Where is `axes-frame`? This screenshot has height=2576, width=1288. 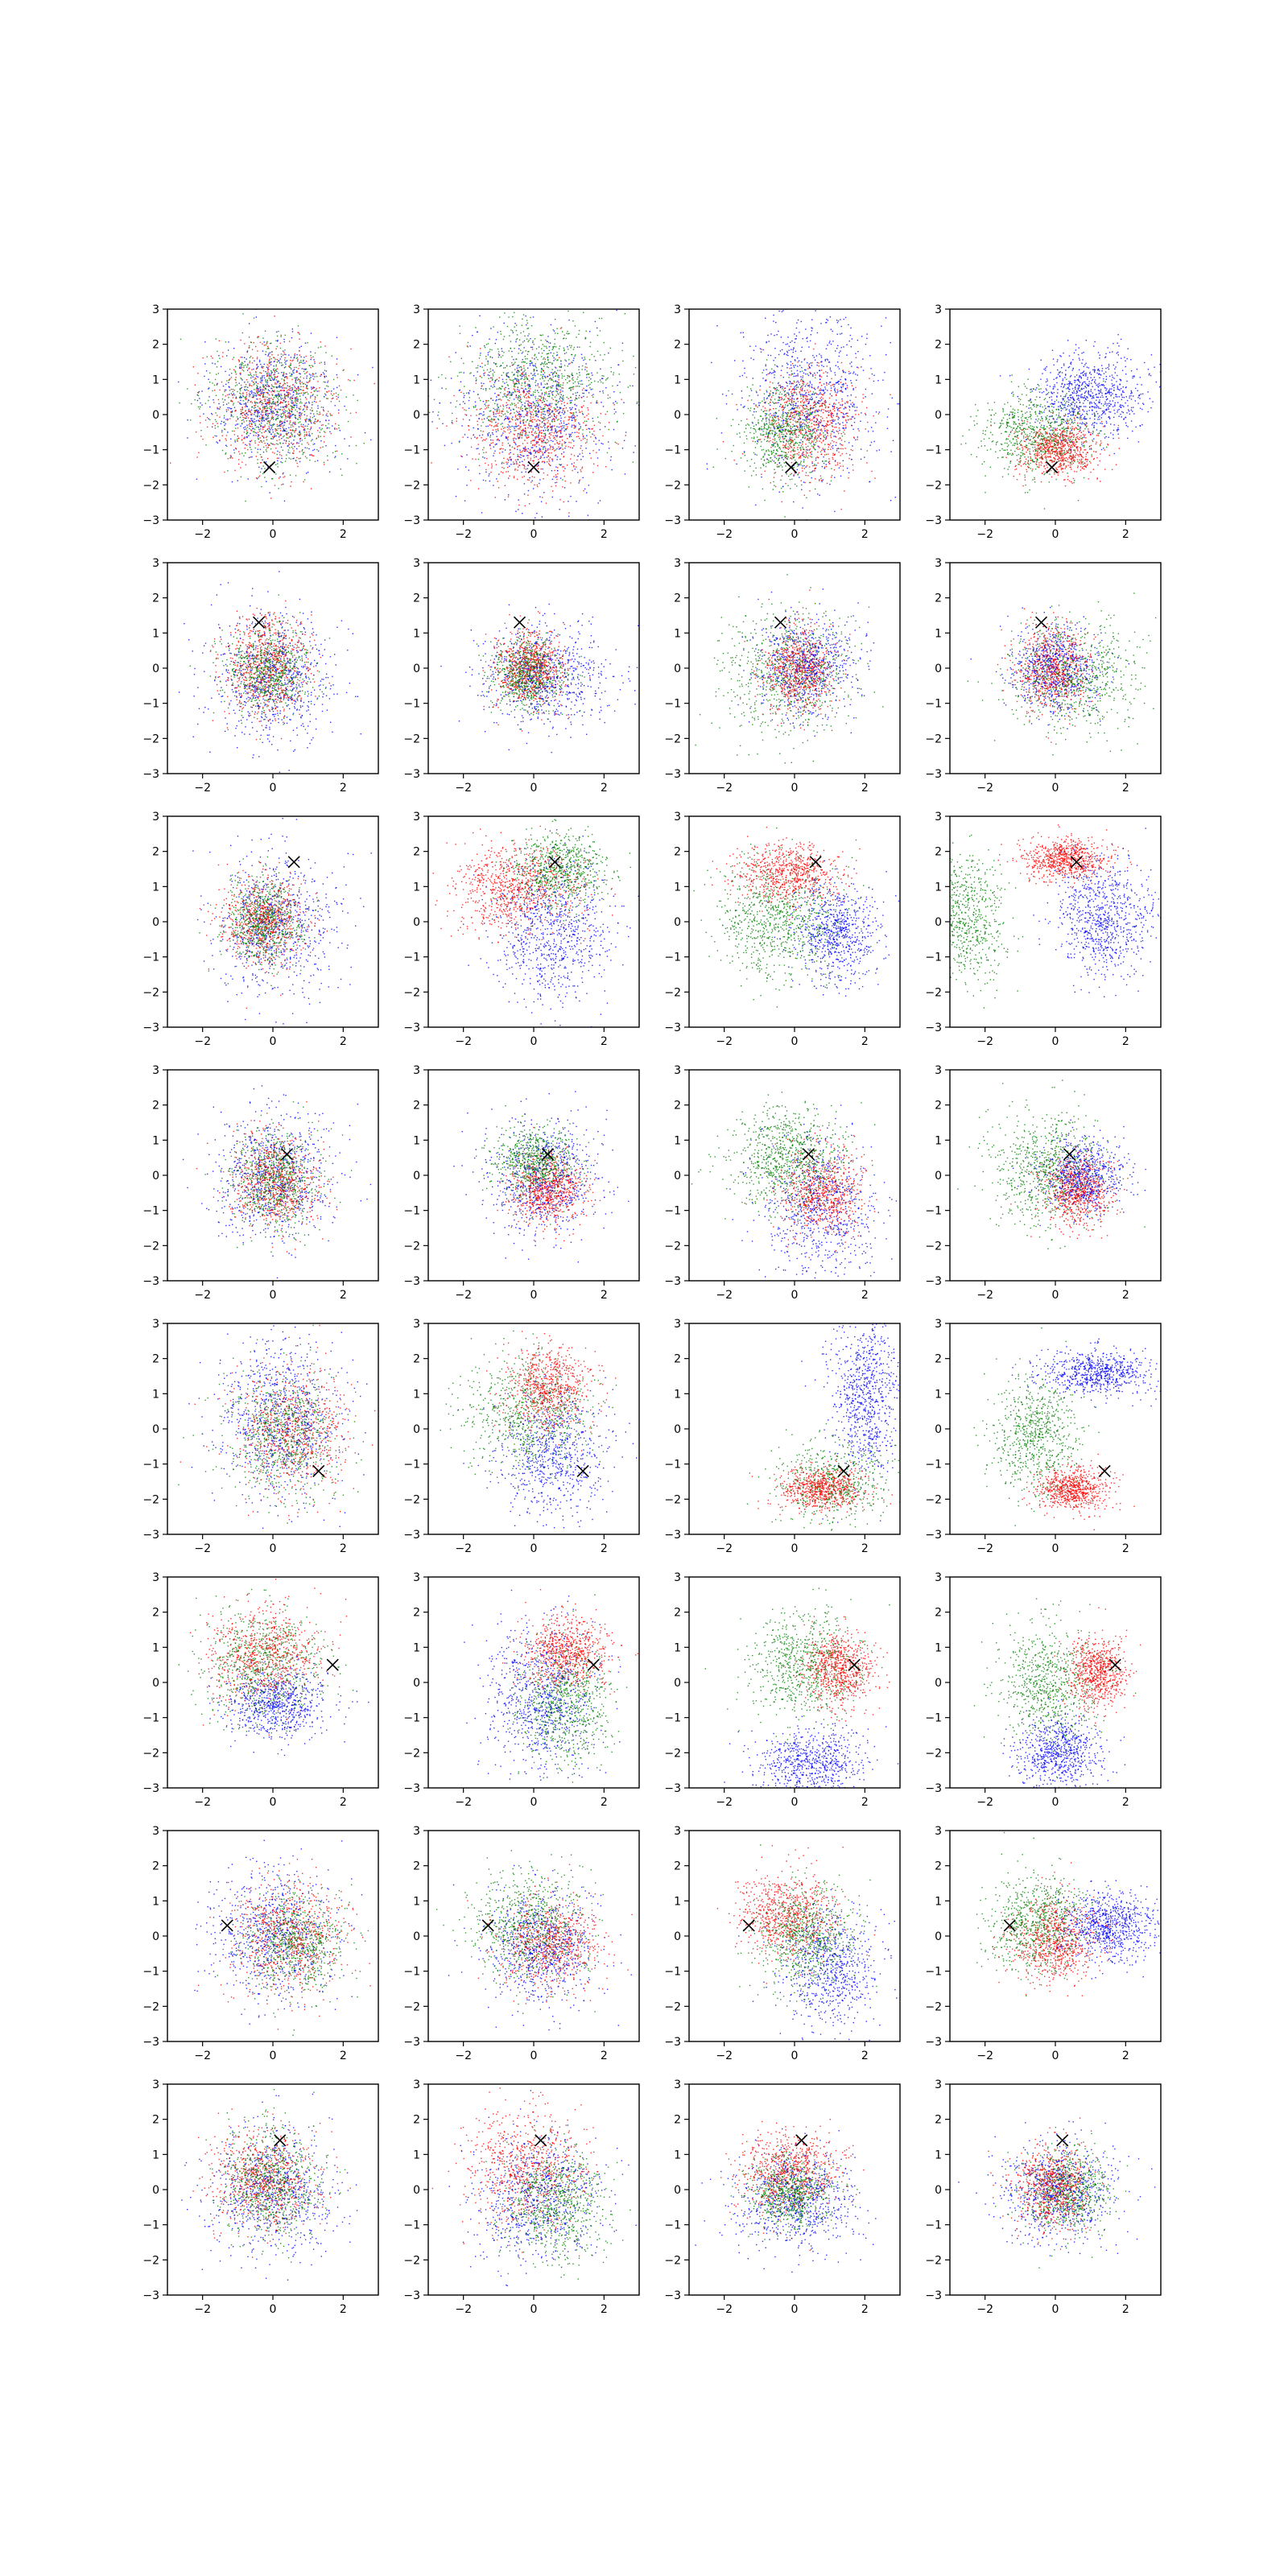 axes-frame is located at coordinates (272, 414).